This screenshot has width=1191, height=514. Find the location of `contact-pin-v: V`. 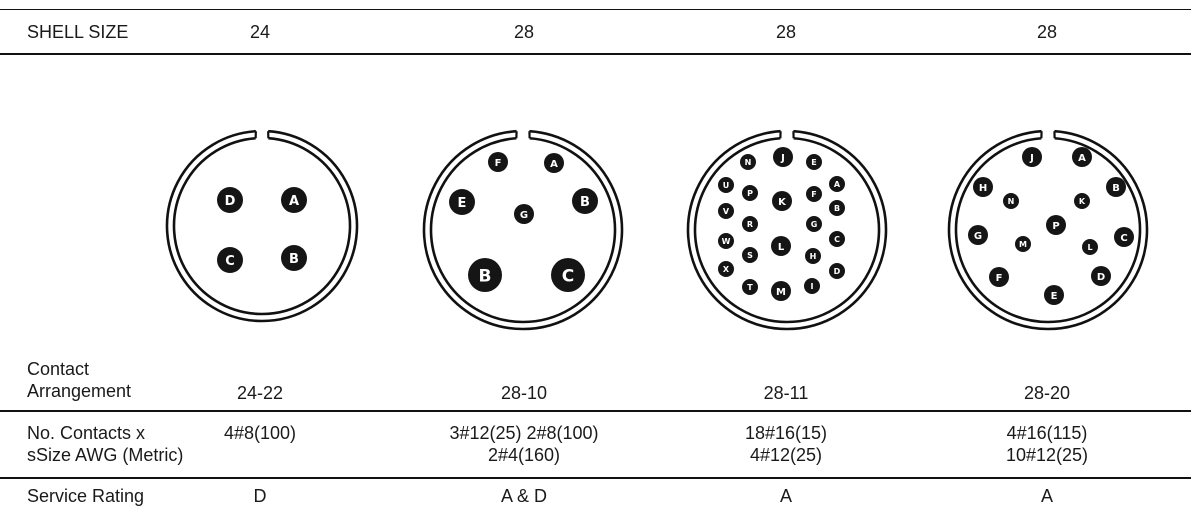

contact-pin-v: V is located at coordinates (726, 211).